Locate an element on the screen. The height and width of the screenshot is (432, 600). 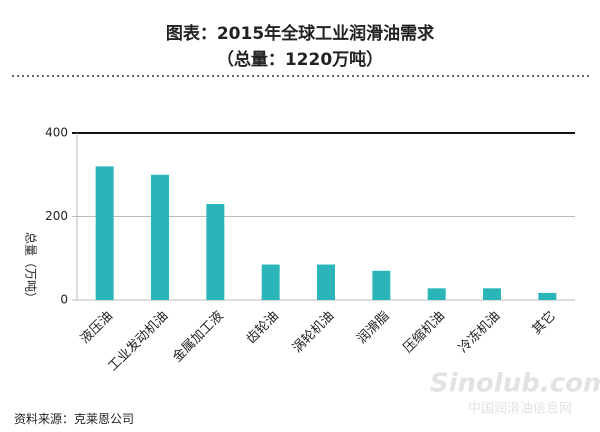
x-tick-label: 涡轮机油 is located at coordinates (313, 332).